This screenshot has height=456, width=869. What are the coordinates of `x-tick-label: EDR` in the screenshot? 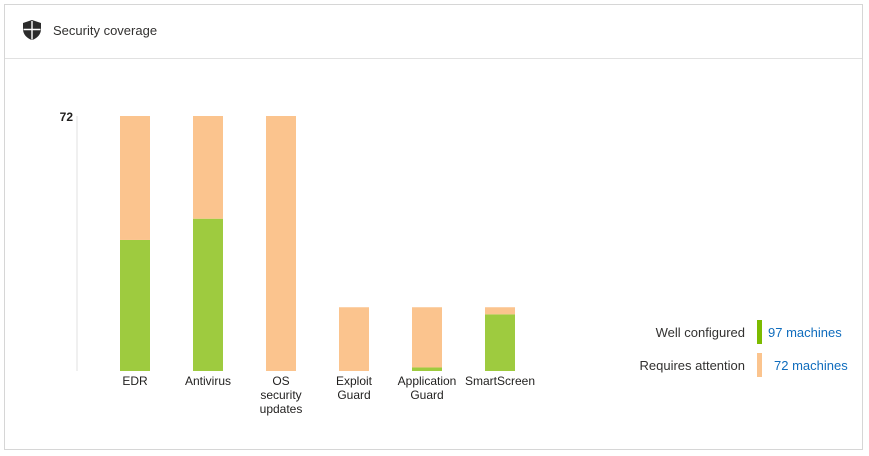 It's located at (135, 381).